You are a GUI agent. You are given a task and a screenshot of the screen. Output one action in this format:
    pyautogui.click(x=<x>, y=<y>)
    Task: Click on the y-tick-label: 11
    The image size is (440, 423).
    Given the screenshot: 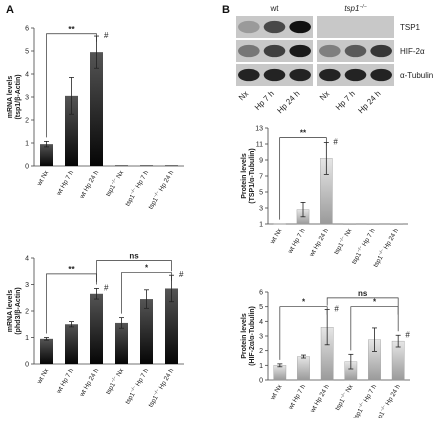 What is the action you would take?
    pyautogui.click(x=259, y=145)
    